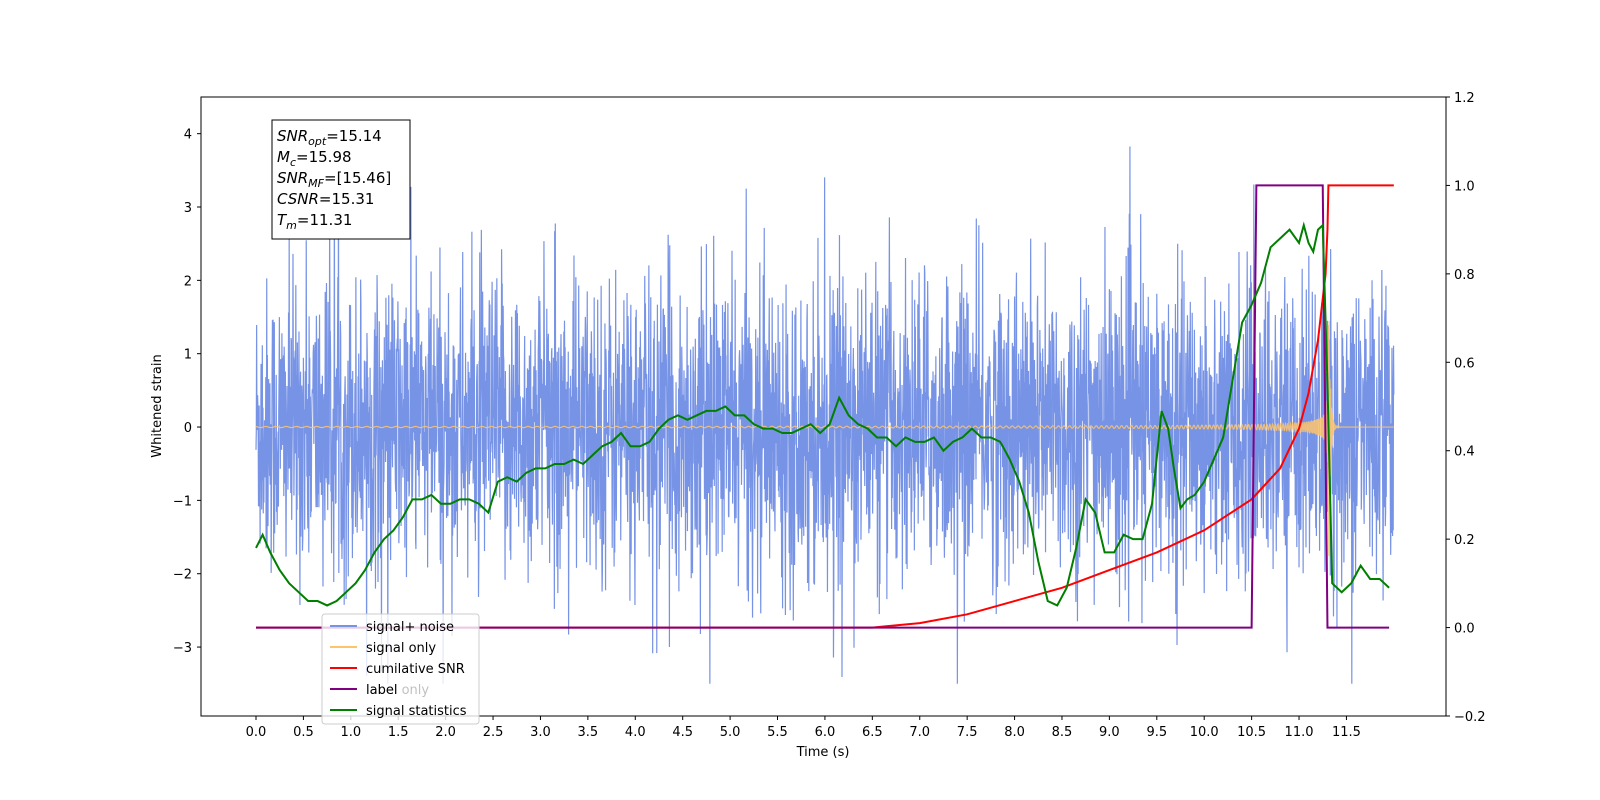  What do you see at coordinates (1464, 540) in the screenshot?
I see `y-right-tick-label: 0.2` at bounding box center [1464, 540].